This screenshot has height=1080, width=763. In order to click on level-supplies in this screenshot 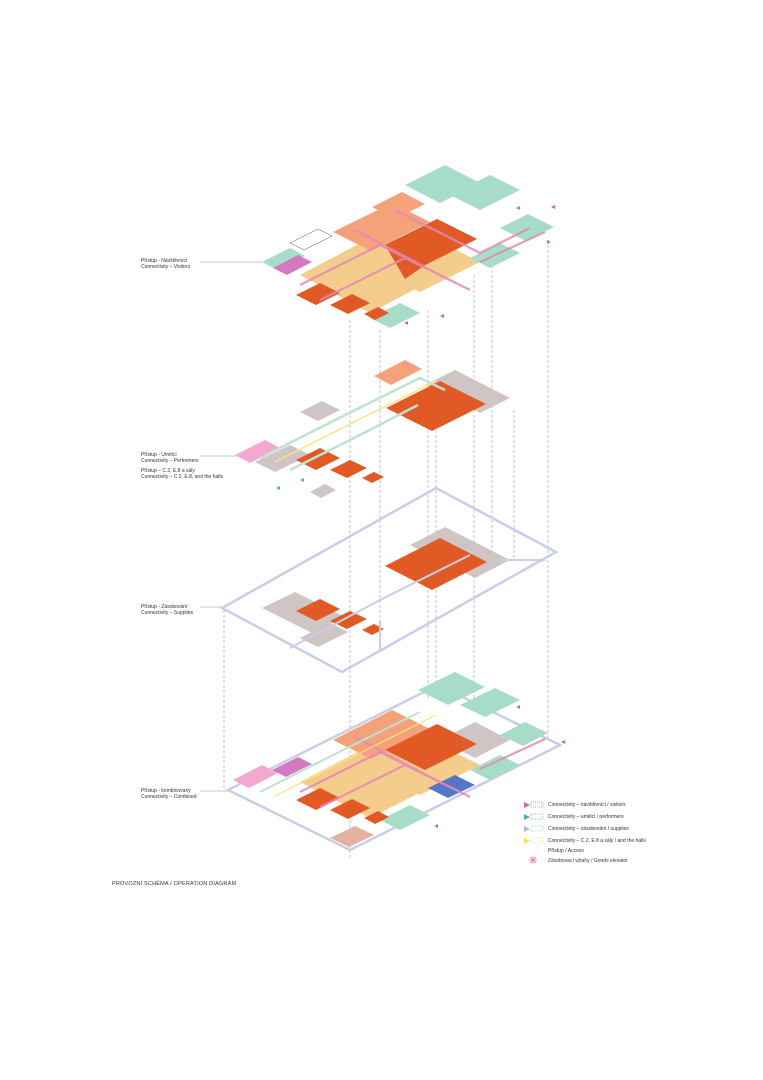, I will do `click(389, 580)`.